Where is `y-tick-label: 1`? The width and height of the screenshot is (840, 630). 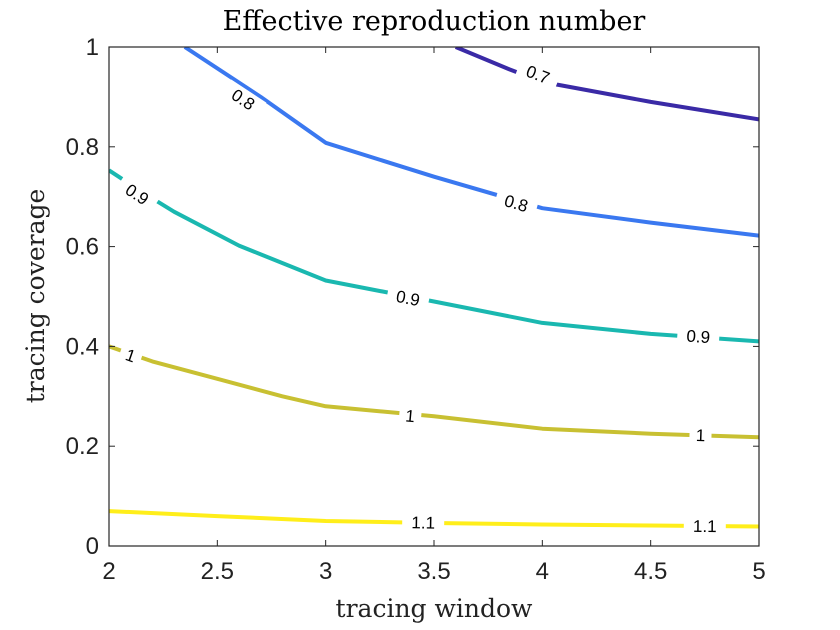
y-tick-label: 1 is located at coordinates (92, 47).